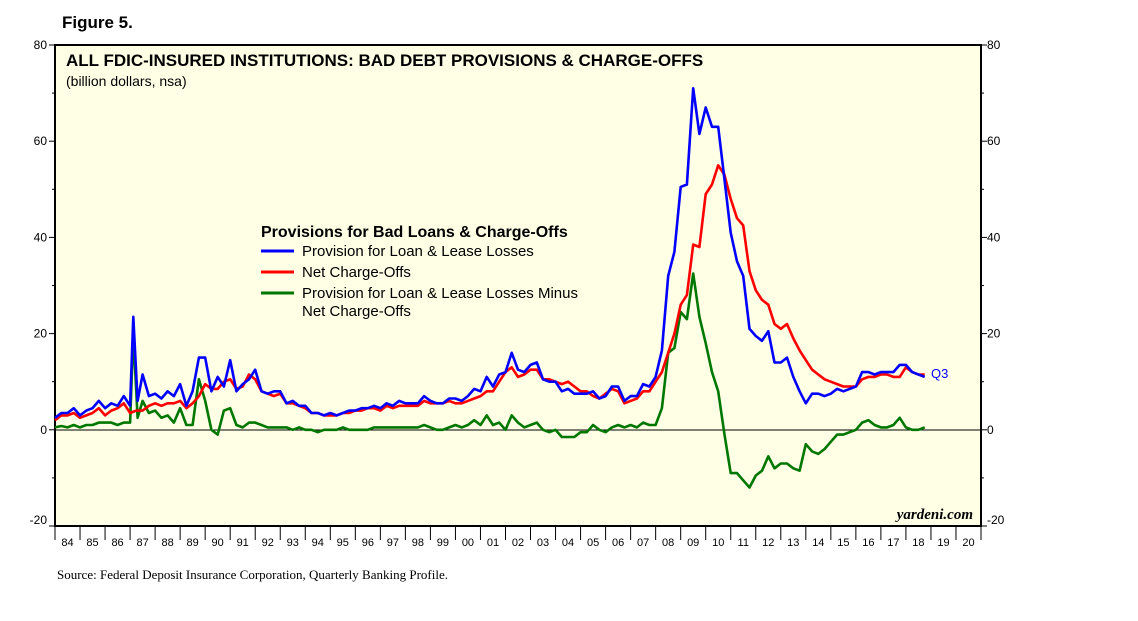 The width and height of the screenshot is (1138, 621). I want to click on x-tick-label: 11, so click(743, 543).